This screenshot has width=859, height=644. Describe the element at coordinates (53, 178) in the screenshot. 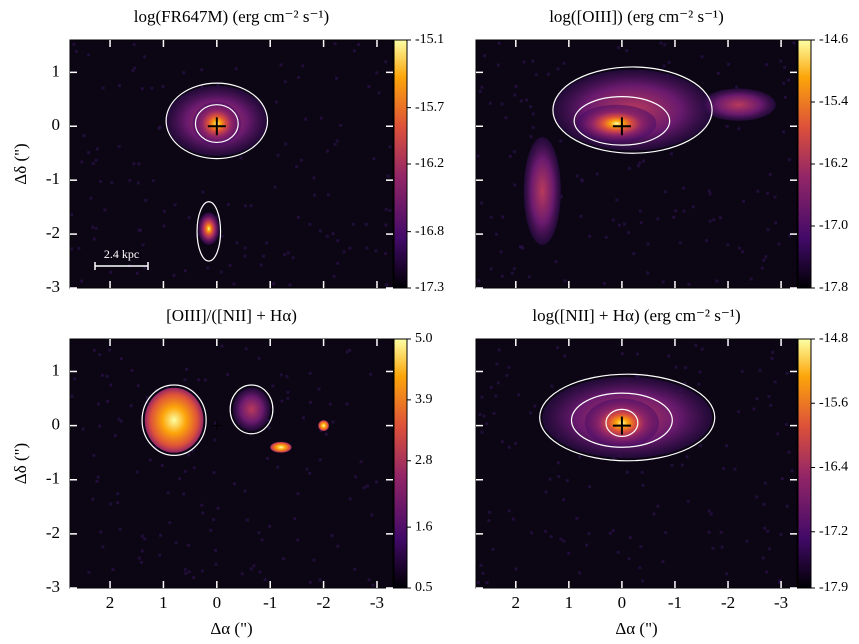

I see `y-tick-label: -1` at that location.